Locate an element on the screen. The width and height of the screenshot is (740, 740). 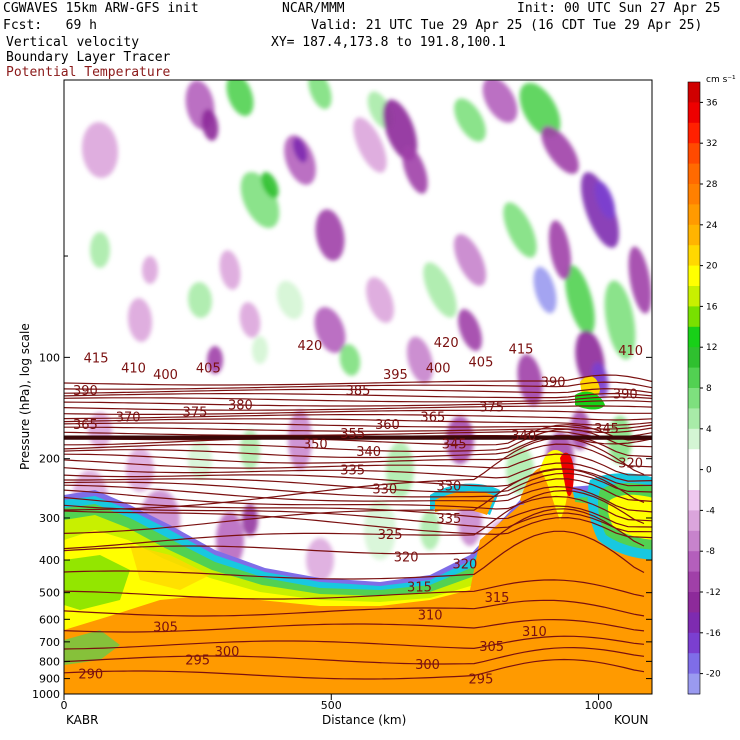
theta-label: 395 is located at coordinates (395, 375).